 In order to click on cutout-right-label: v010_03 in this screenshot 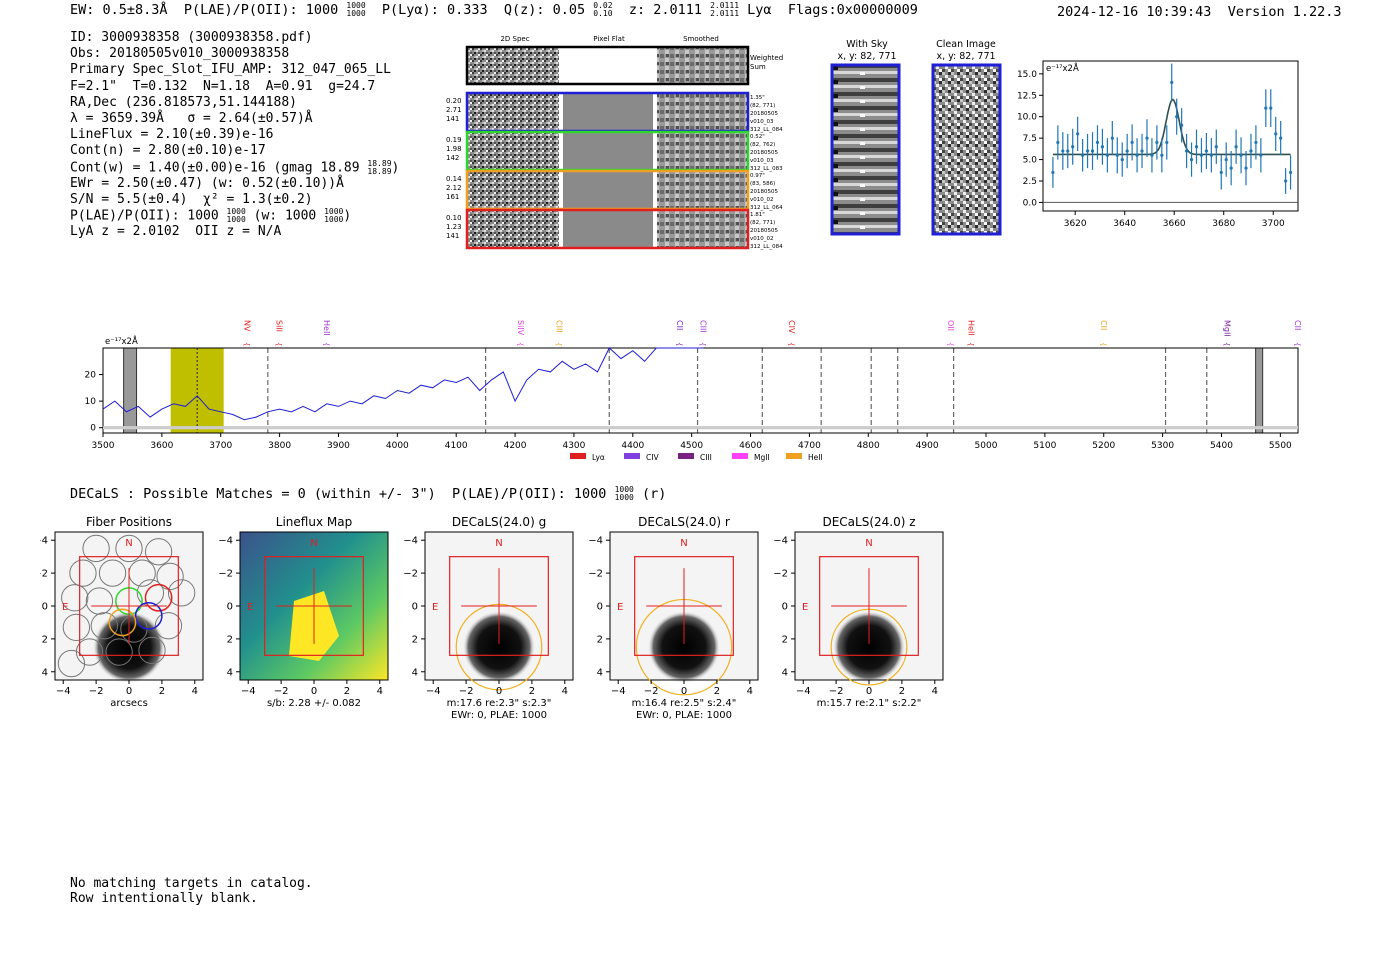, I will do `click(762, 161)`.